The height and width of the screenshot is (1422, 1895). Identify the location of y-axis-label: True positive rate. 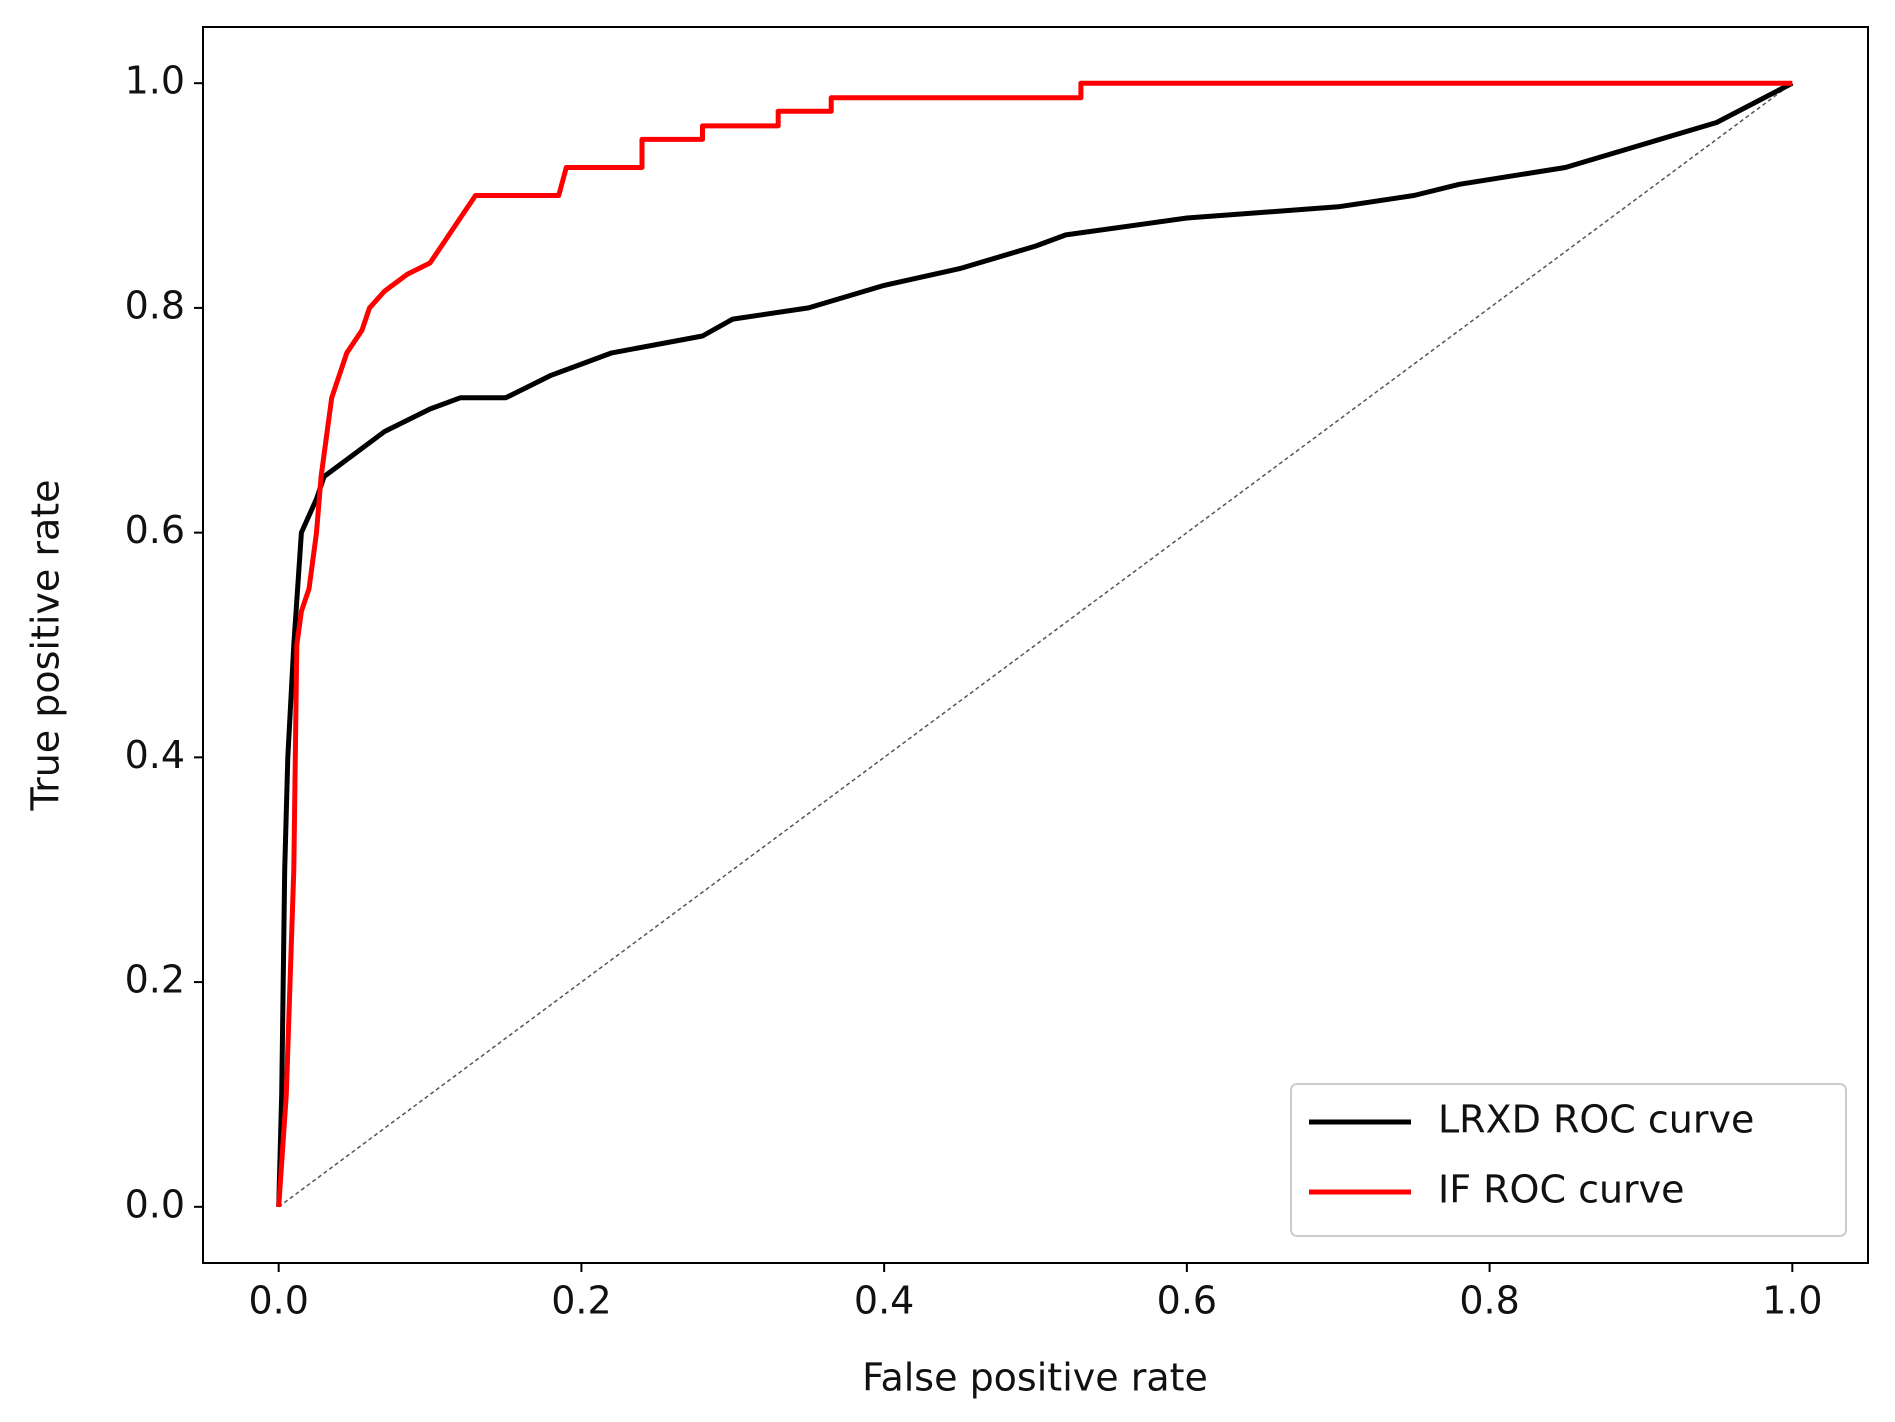
(46, 645).